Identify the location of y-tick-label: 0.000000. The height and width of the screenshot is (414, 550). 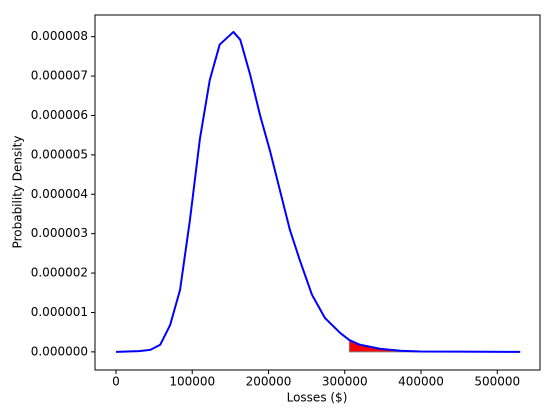
(59, 351).